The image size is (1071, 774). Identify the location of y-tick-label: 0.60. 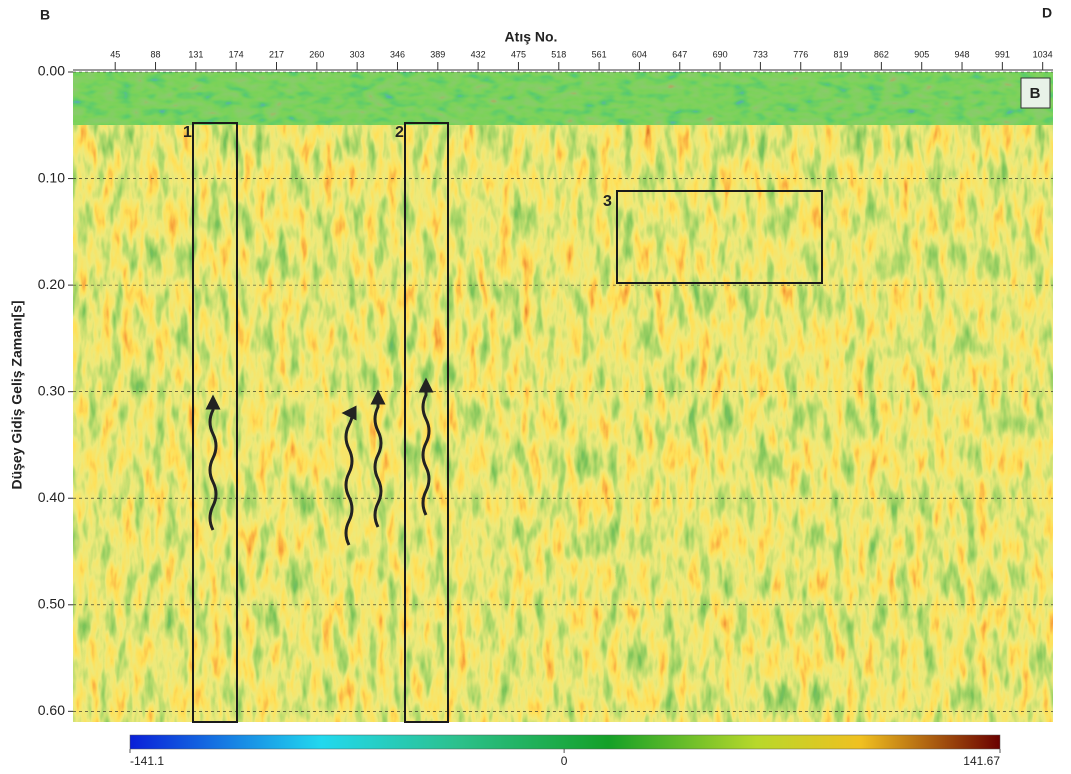
(51, 710).